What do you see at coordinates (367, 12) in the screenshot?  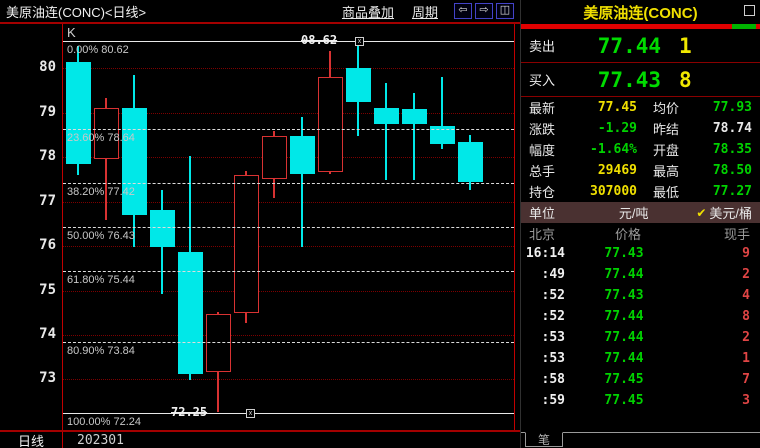 I see `overlay-link: 商品叠加` at bounding box center [367, 12].